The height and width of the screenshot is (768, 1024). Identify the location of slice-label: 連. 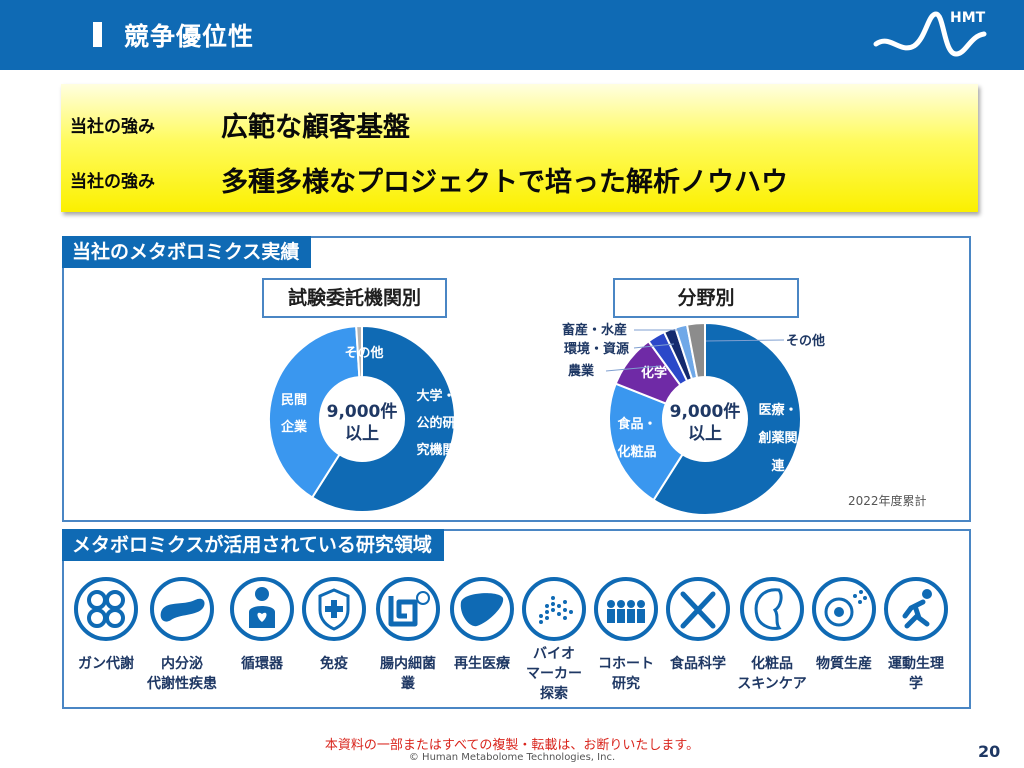
(778, 466).